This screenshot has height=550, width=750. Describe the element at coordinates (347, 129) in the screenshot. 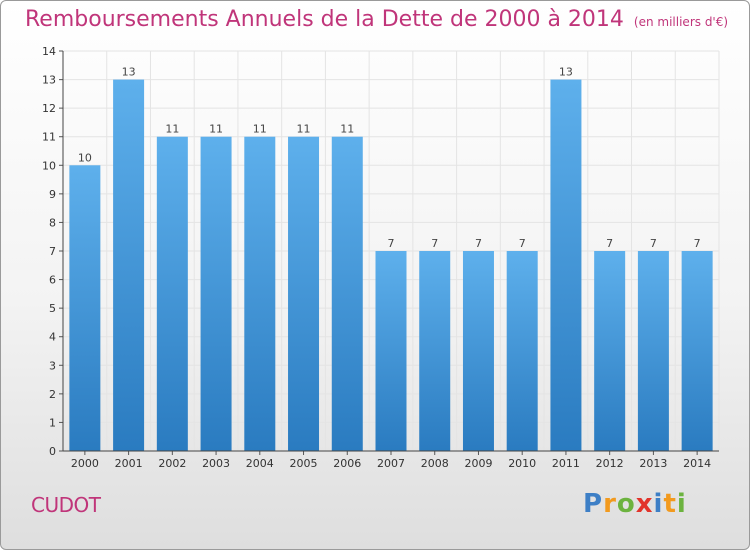

I see `value-label-2006: 11` at that location.